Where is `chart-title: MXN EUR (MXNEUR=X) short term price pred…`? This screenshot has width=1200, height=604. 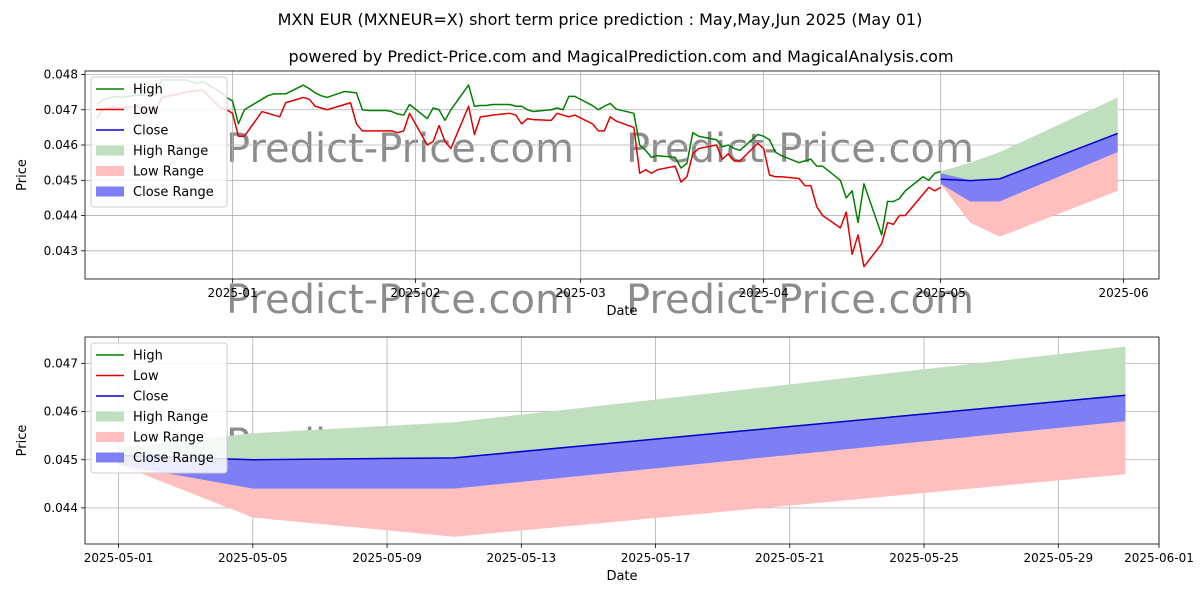 chart-title: MXN EUR (MXNEUR=X) short term price pred… is located at coordinates (600, 19).